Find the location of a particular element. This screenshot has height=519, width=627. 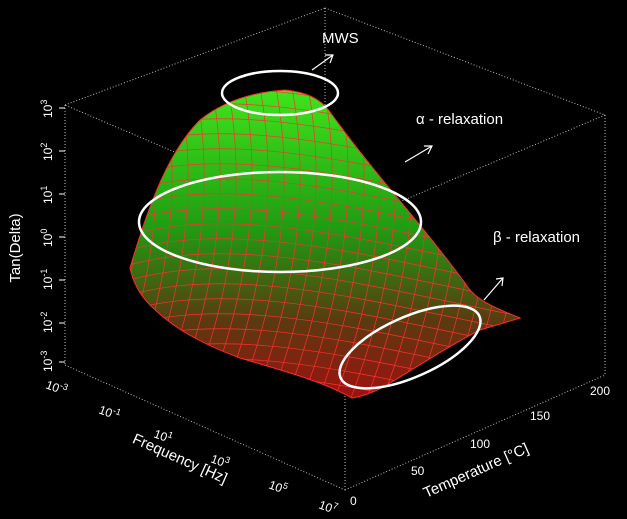

z-tick-label: 101 is located at coordinates (47, 195).